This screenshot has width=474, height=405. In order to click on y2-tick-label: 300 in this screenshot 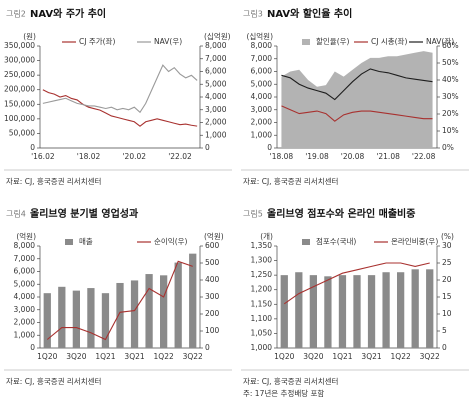, I will do `click(212, 296)`.